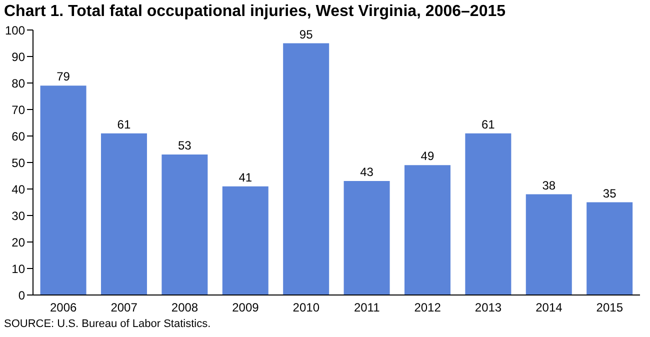  I want to click on y-tick-label: 50, so click(19, 163).